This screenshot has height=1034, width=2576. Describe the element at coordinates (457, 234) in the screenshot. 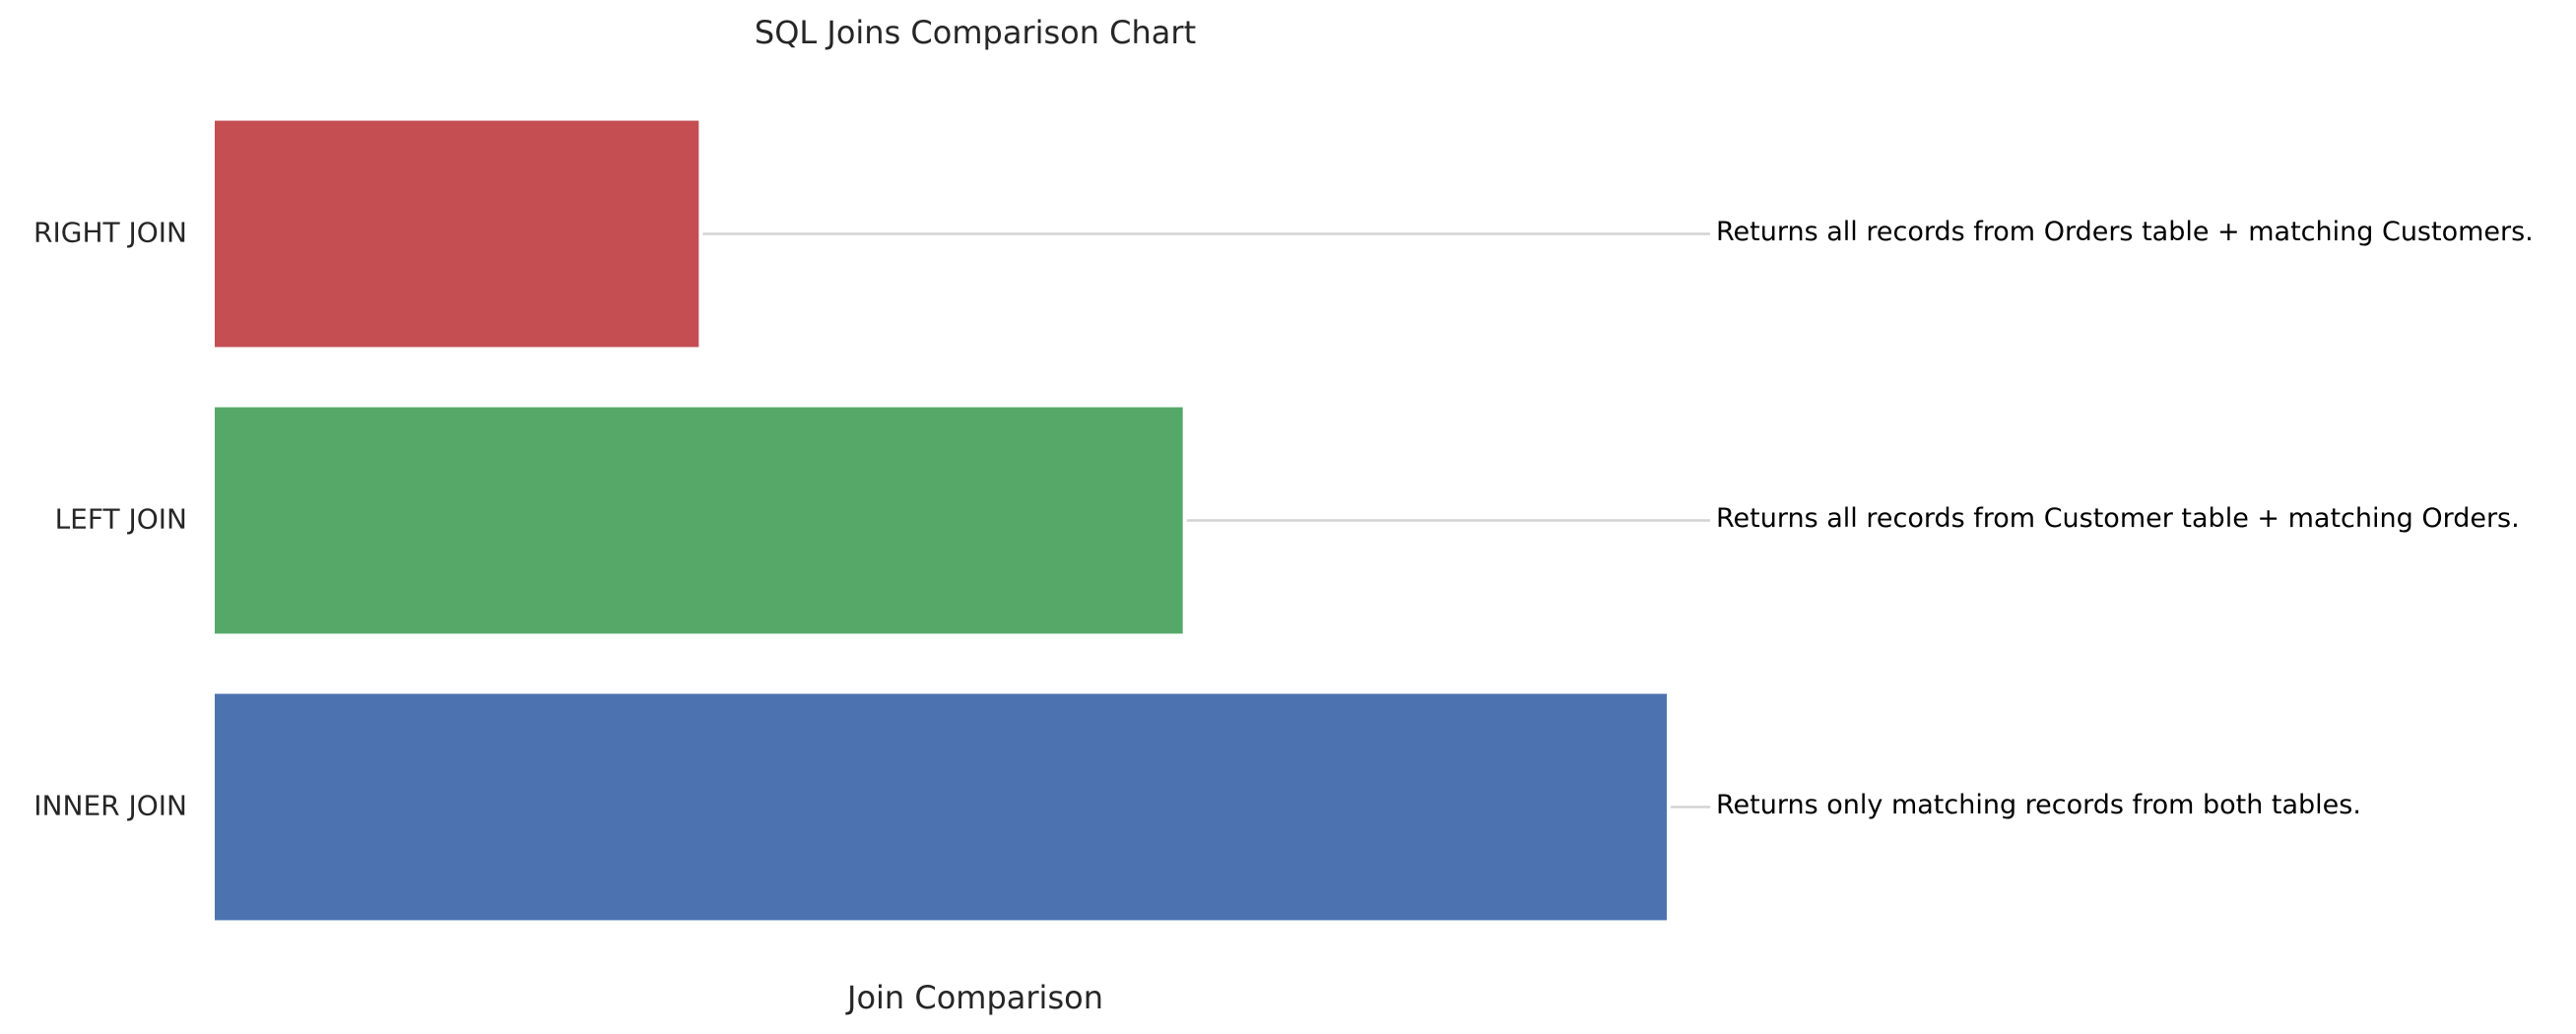

I see `bar-right-join` at that location.